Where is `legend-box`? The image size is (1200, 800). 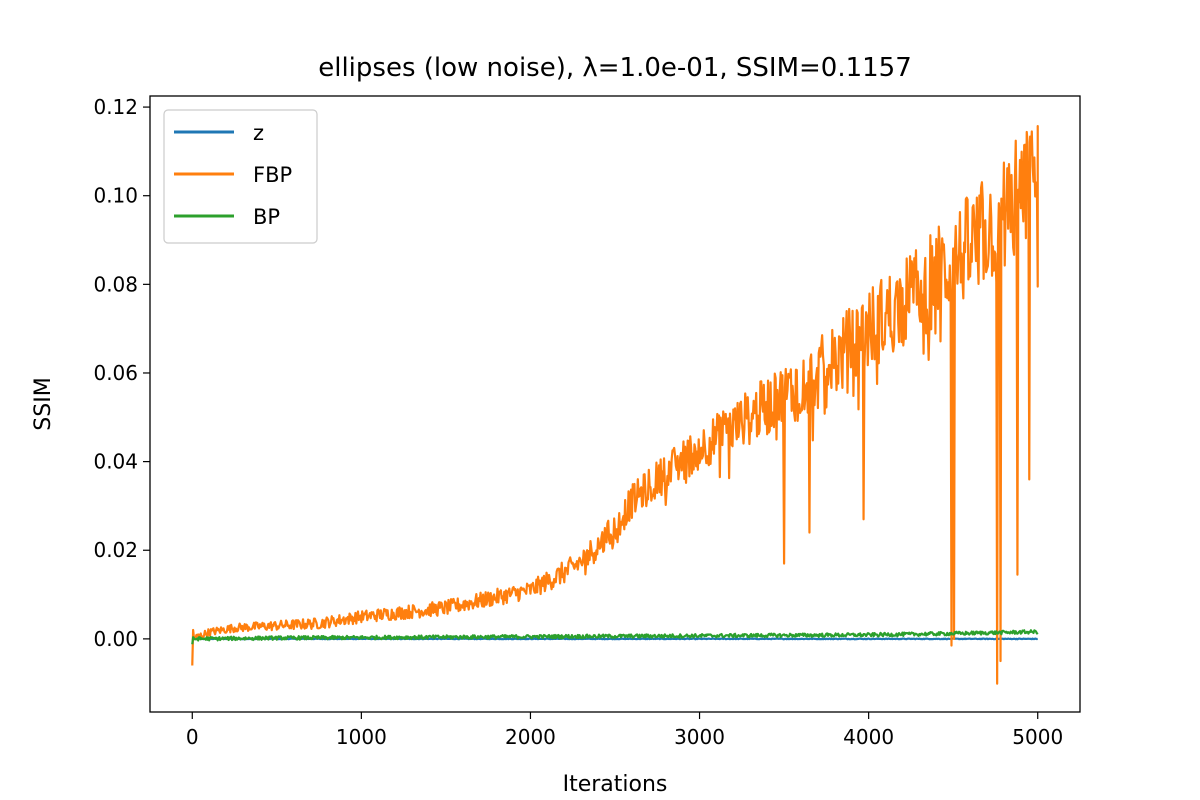
legend-box is located at coordinates (240, 176).